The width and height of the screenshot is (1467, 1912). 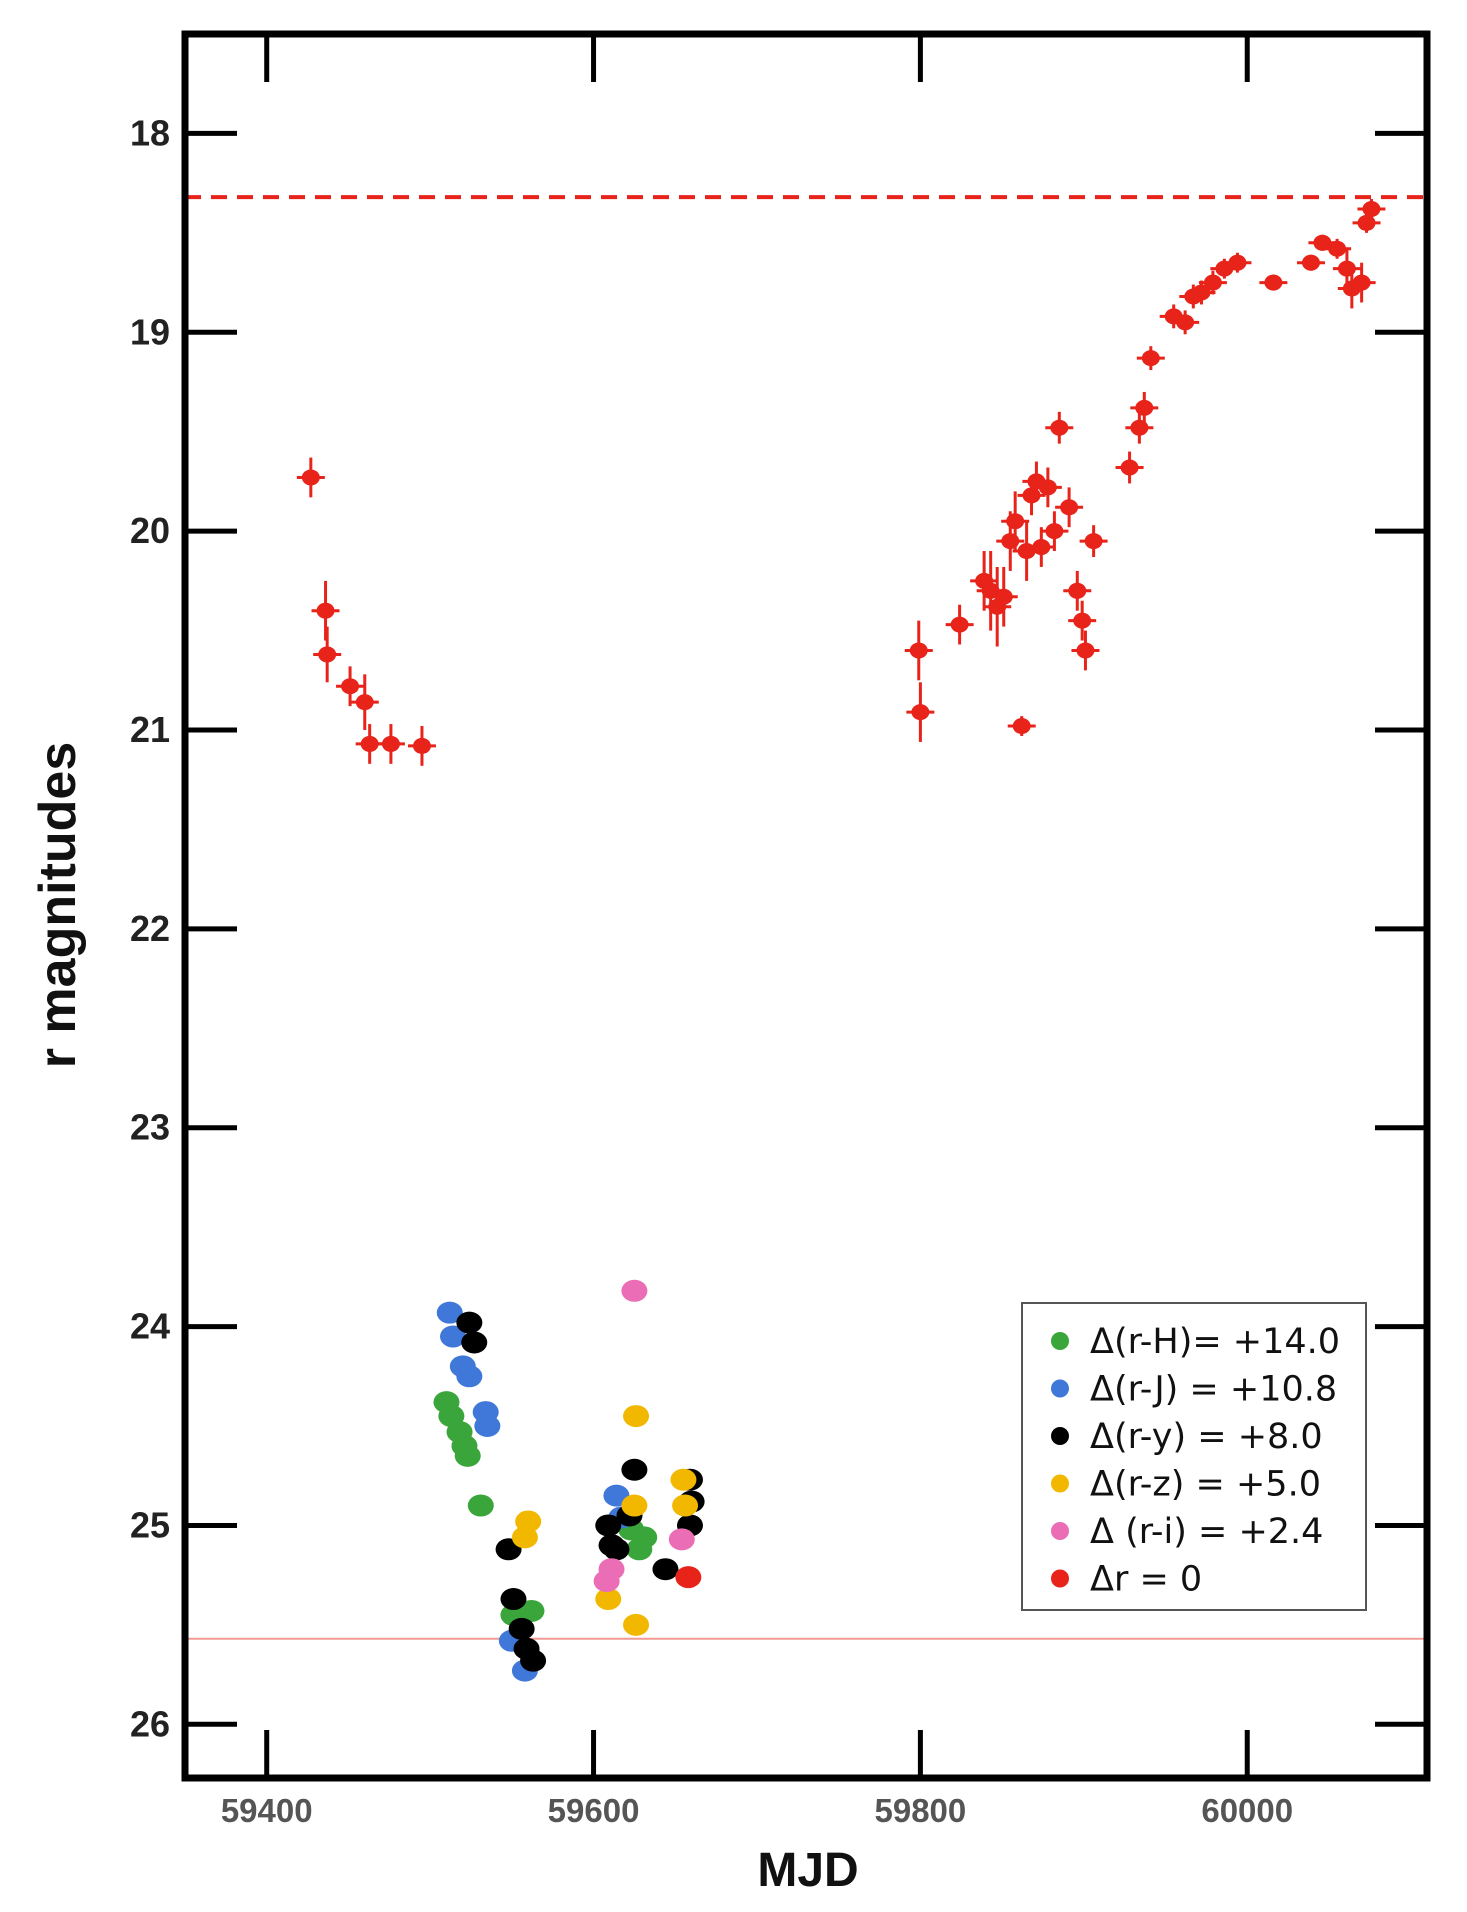 What do you see at coordinates (594, 1810) in the screenshot?
I see `x-tick-label: 59600` at bounding box center [594, 1810].